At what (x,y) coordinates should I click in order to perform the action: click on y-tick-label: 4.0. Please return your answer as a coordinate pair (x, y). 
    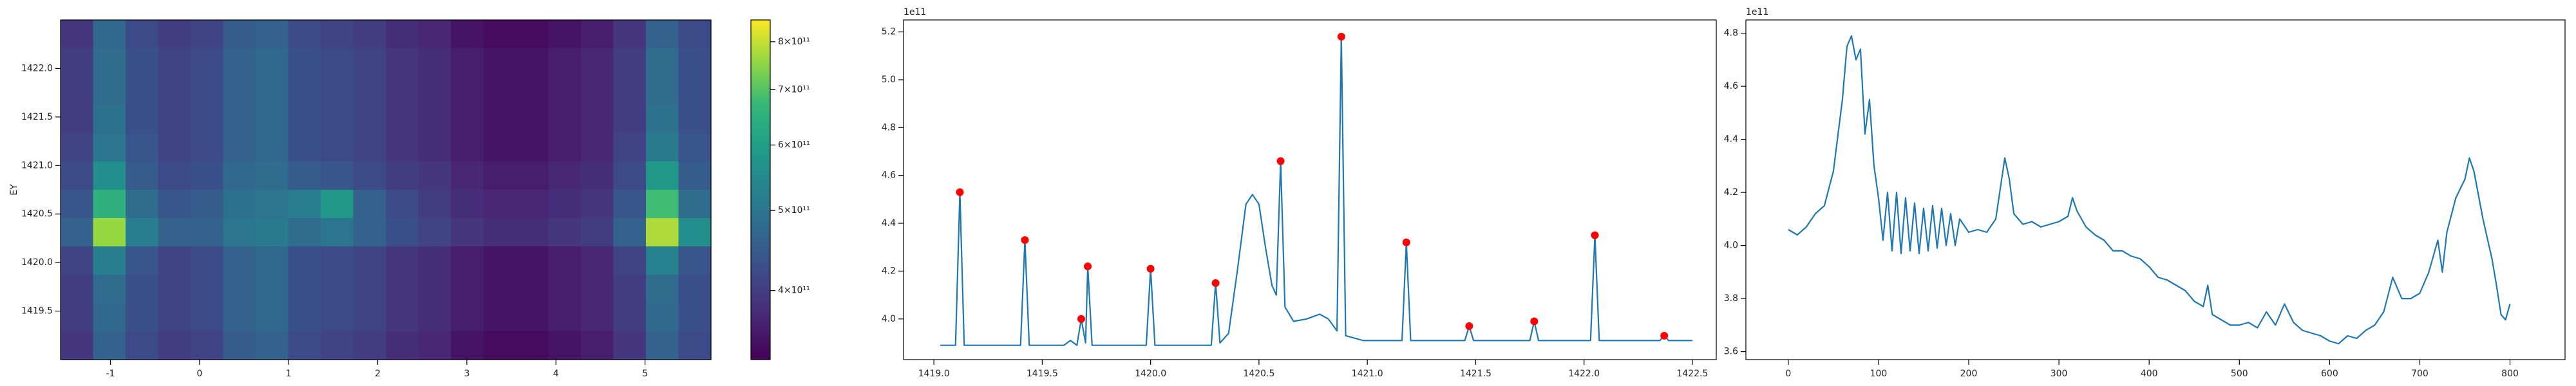
    Looking at the image, I should click on (889, 319).